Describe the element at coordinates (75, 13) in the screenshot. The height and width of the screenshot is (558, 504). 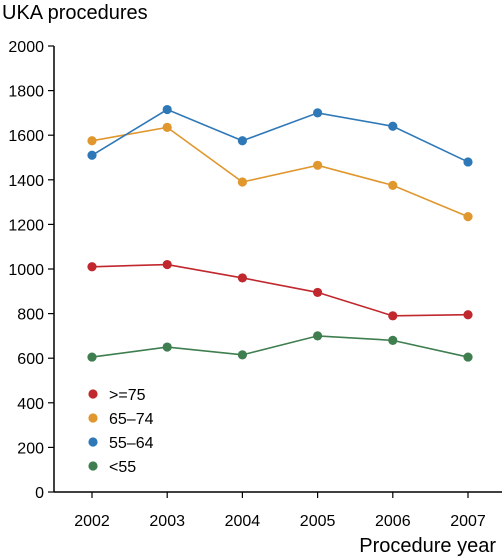
I see `y-axis-title: UKA procedures` at that location.